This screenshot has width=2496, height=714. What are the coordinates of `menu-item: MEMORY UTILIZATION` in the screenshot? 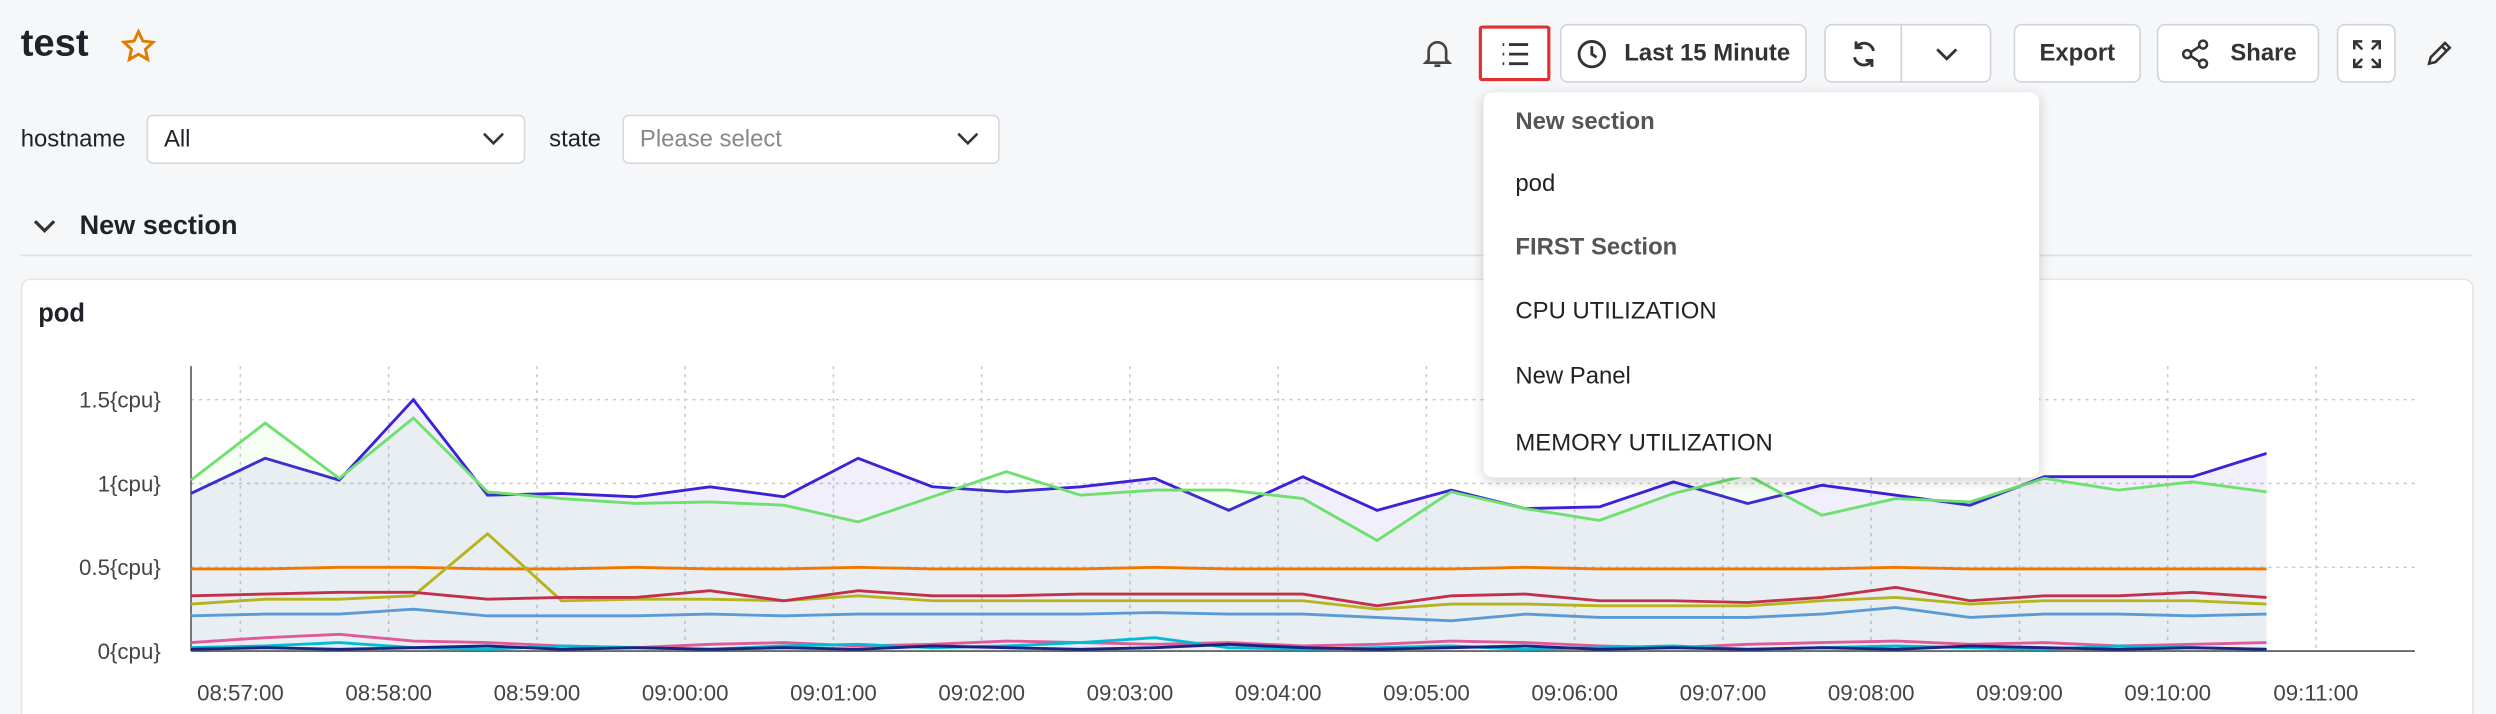 It's located at (1644, 443).